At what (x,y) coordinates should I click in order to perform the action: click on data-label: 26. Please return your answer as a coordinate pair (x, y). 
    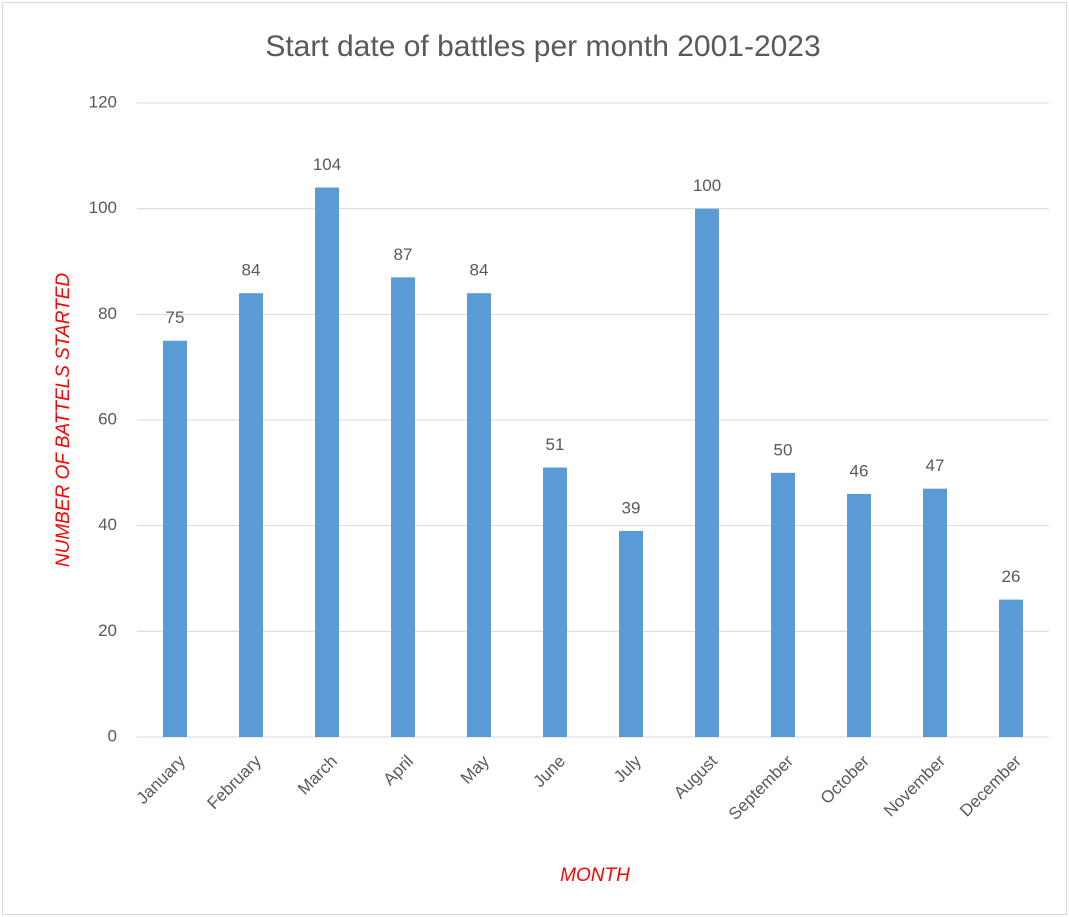
    Looking at the image, I should click on (1011, 576).